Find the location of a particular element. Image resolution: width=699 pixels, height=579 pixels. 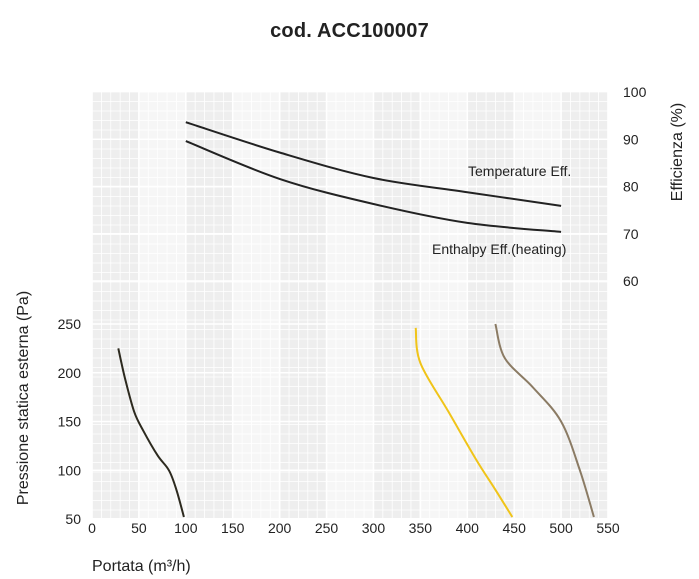

y-right-tick-label: 70 is located at coordinates (631, 234).